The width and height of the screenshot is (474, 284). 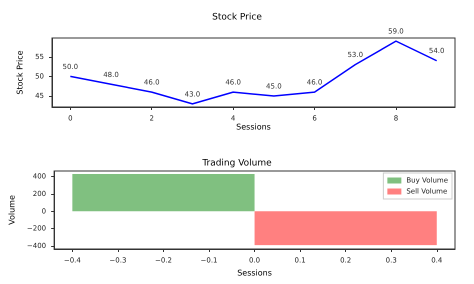 I want to click on y-axis-title: Stock Price, so click(x=20, y=72).